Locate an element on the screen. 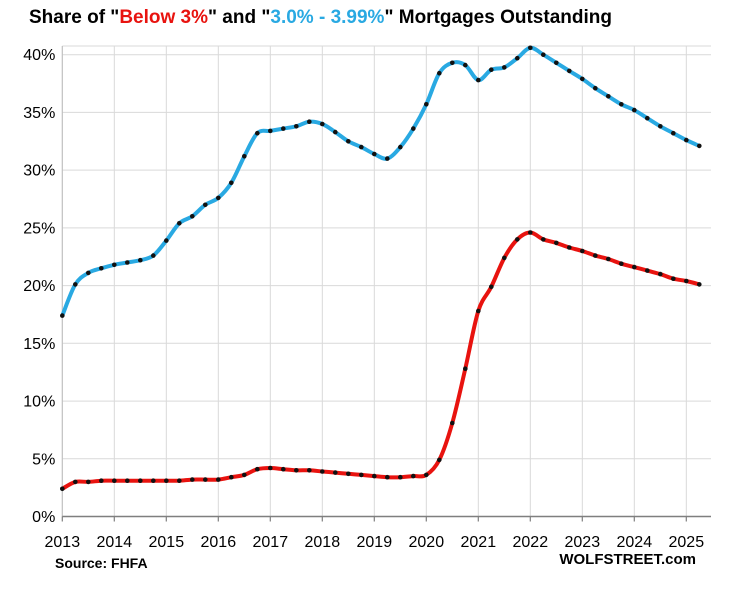  x-axis-tick-label: 2020 is located at coordinates (427, 542).